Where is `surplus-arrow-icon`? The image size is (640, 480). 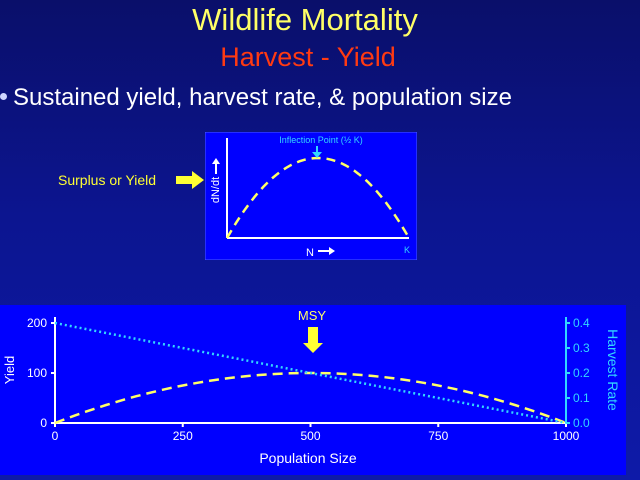
surplus-arrow-icon is located at coordinates (190, 180).